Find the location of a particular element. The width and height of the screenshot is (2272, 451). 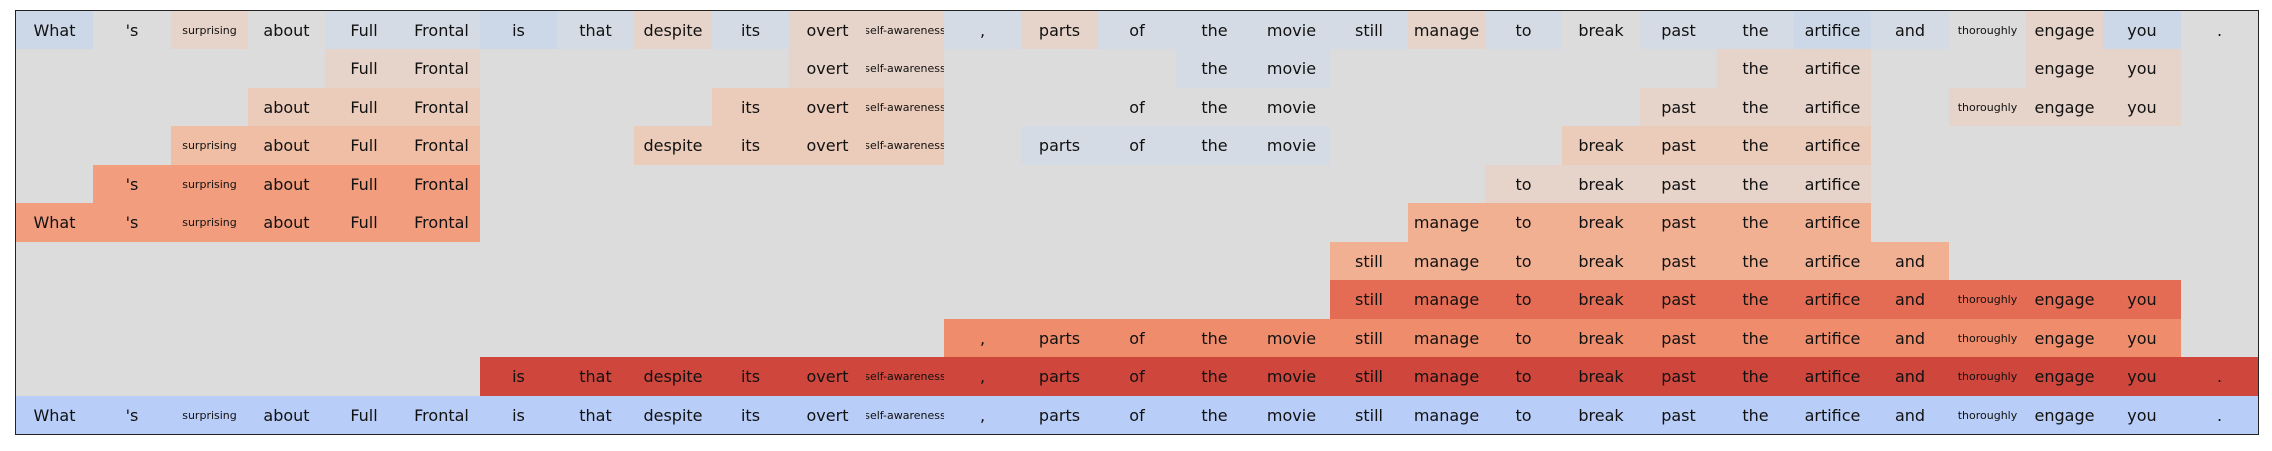

row-base-token-cell: Full is located at coordinates (364, 415).